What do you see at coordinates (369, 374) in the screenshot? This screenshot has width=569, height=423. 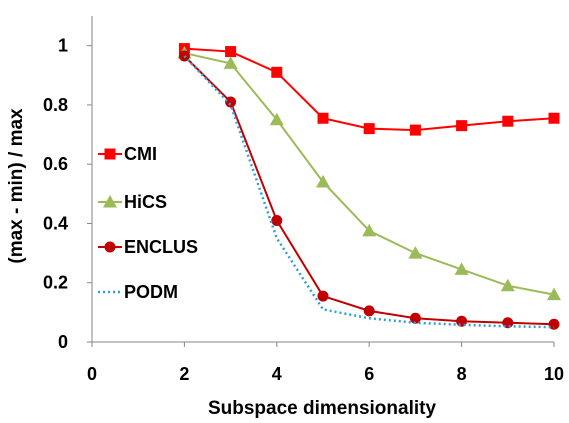 I see `x-tick-label: 6` at bounding box center [369, 374].